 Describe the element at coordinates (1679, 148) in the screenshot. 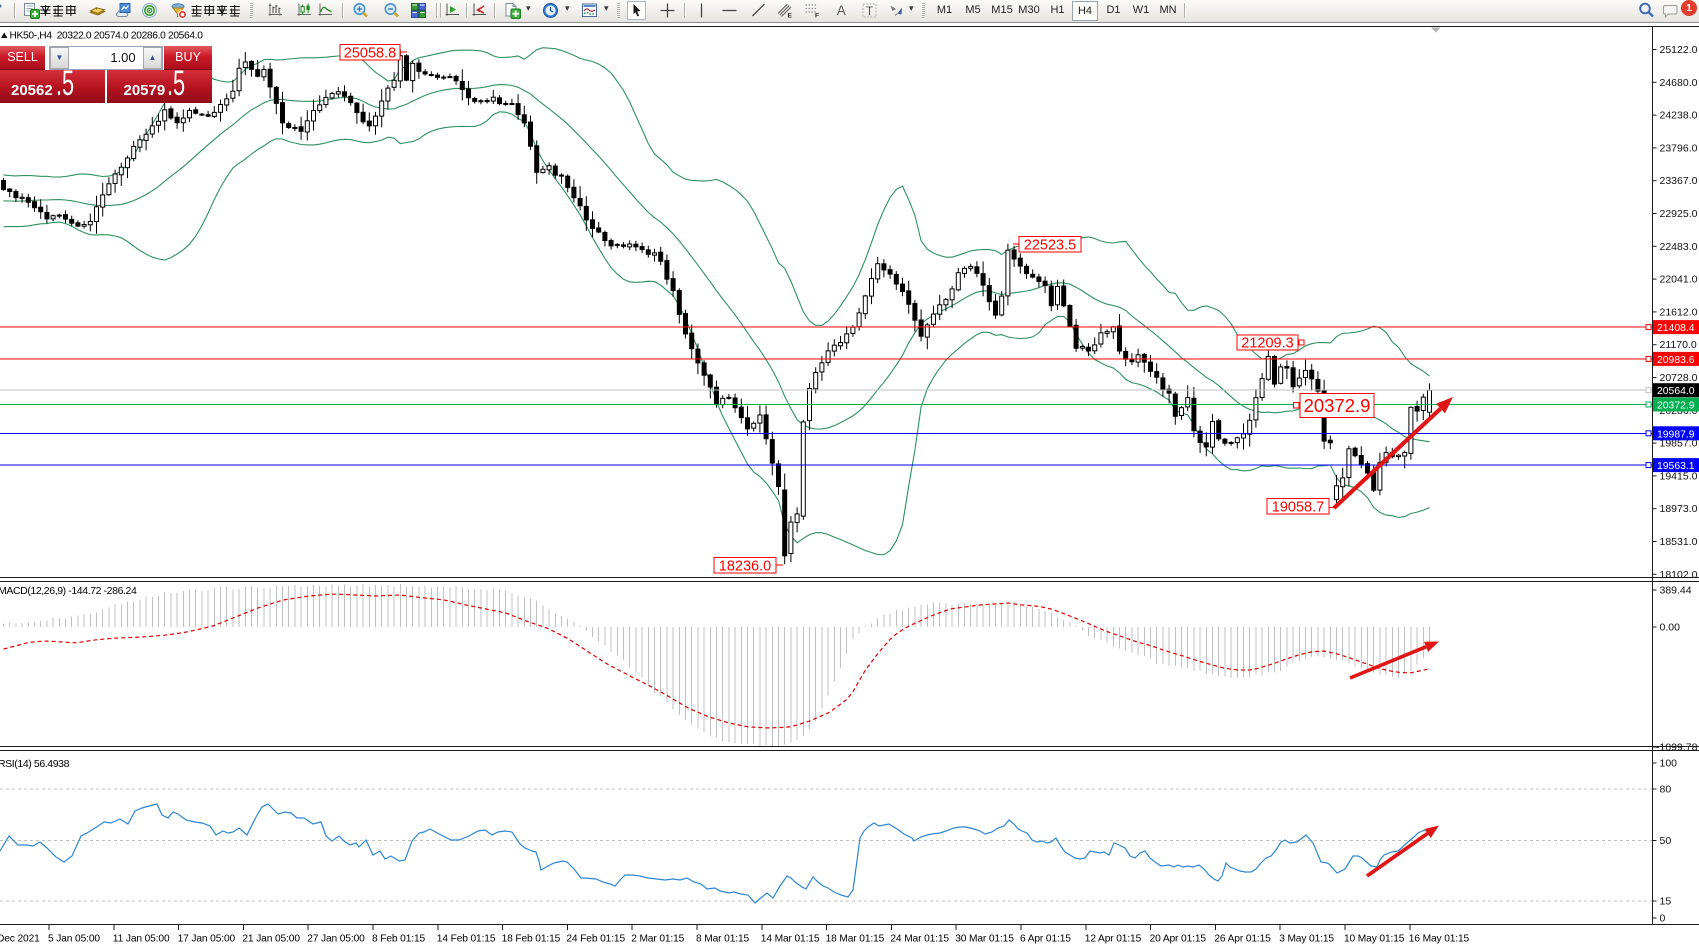

I see `svg-text: 23796.0` at that location.